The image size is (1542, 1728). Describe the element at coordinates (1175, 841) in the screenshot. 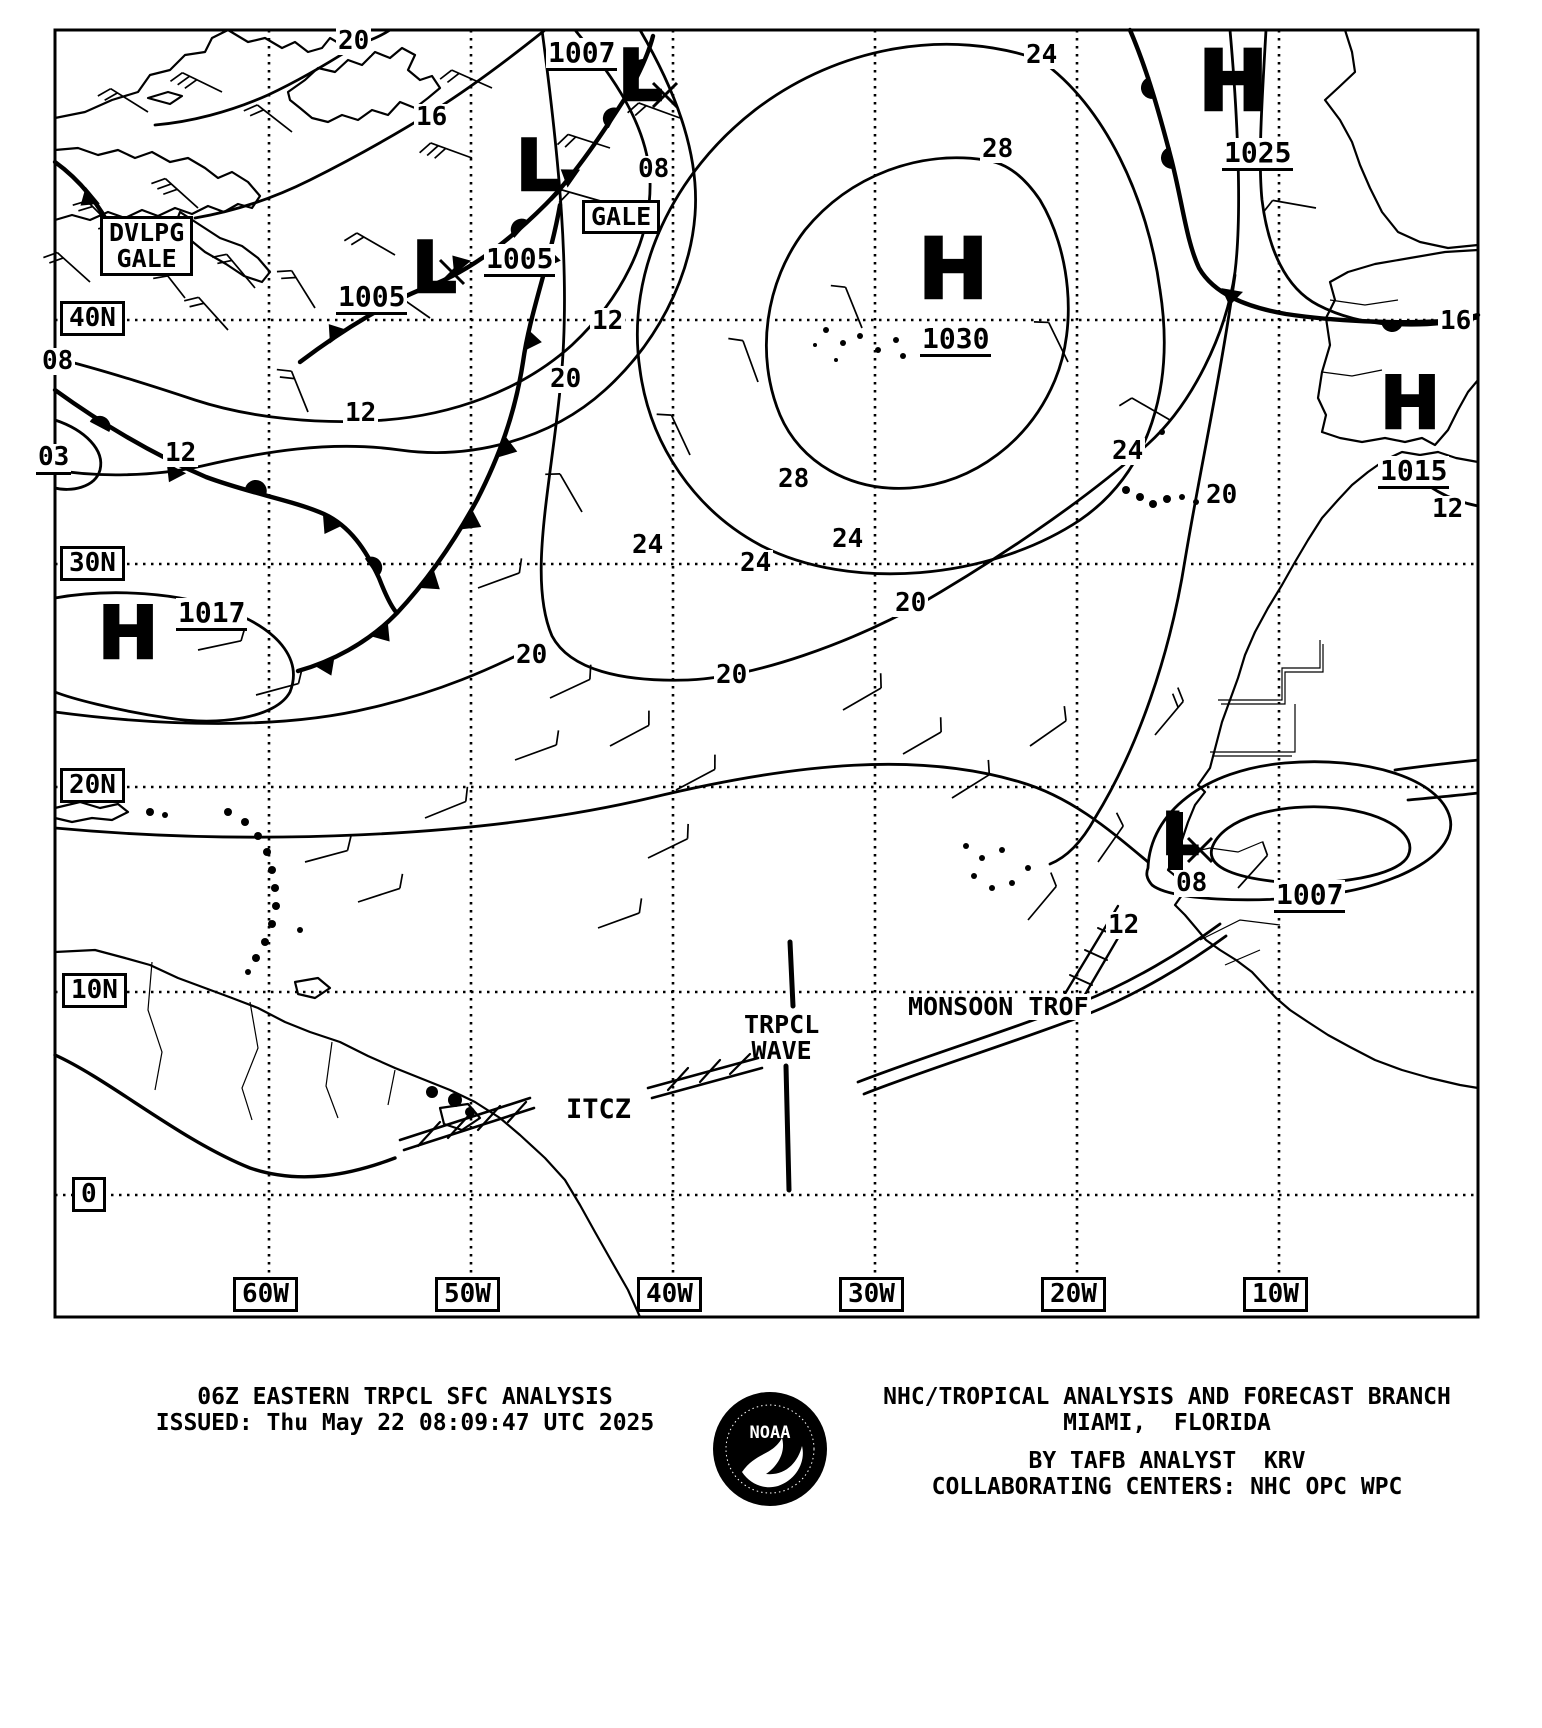

I see `low-symbol-africa` at that location.